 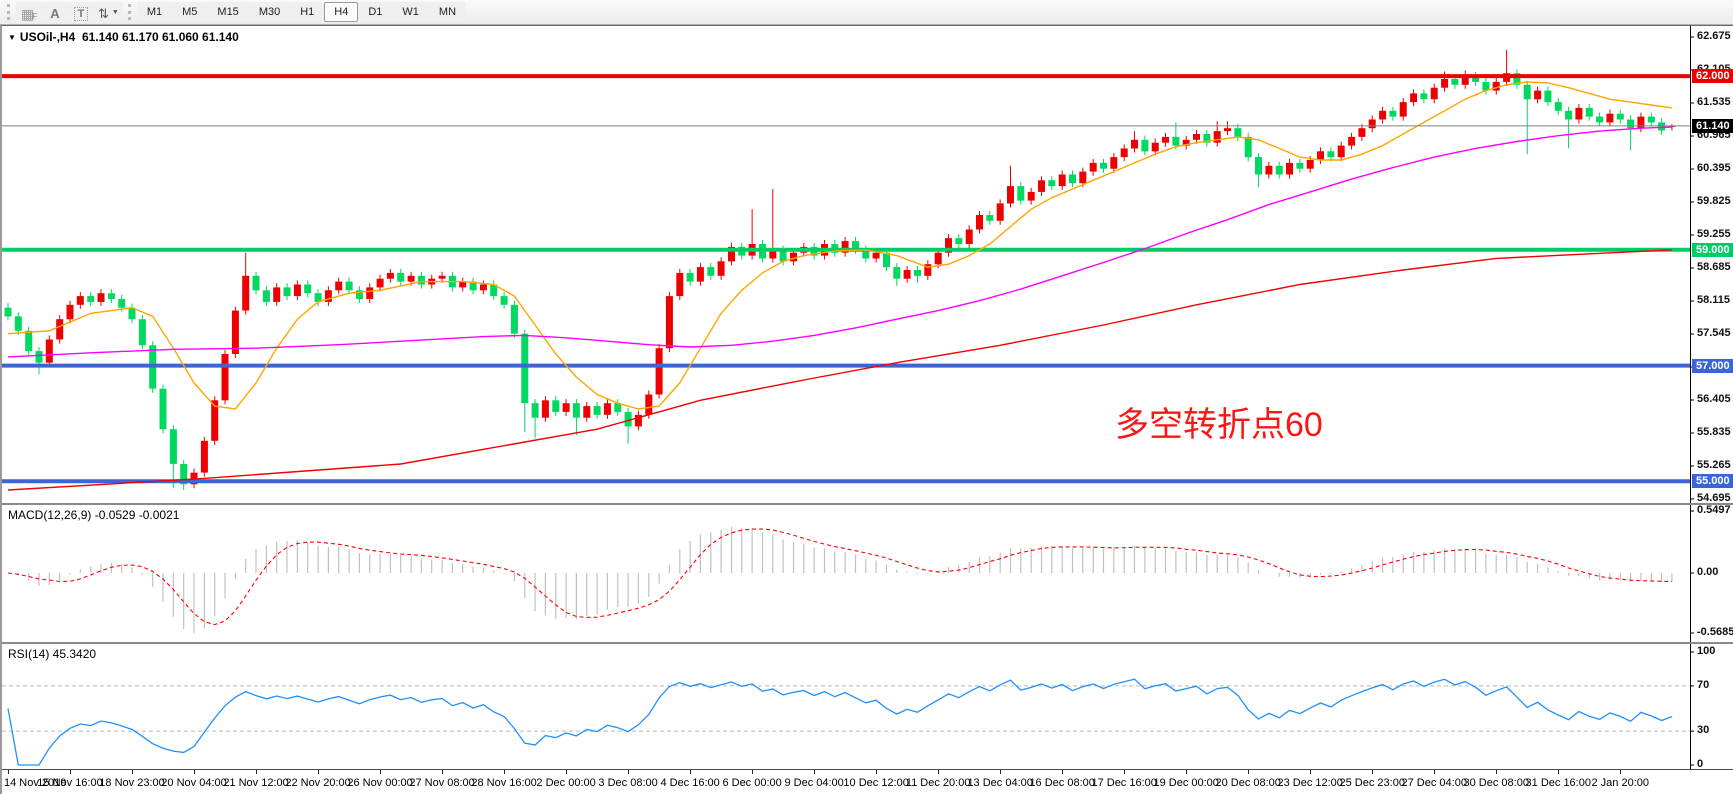 I want to click on price-tick-label: 62.675, so click(x=1714, y=36).